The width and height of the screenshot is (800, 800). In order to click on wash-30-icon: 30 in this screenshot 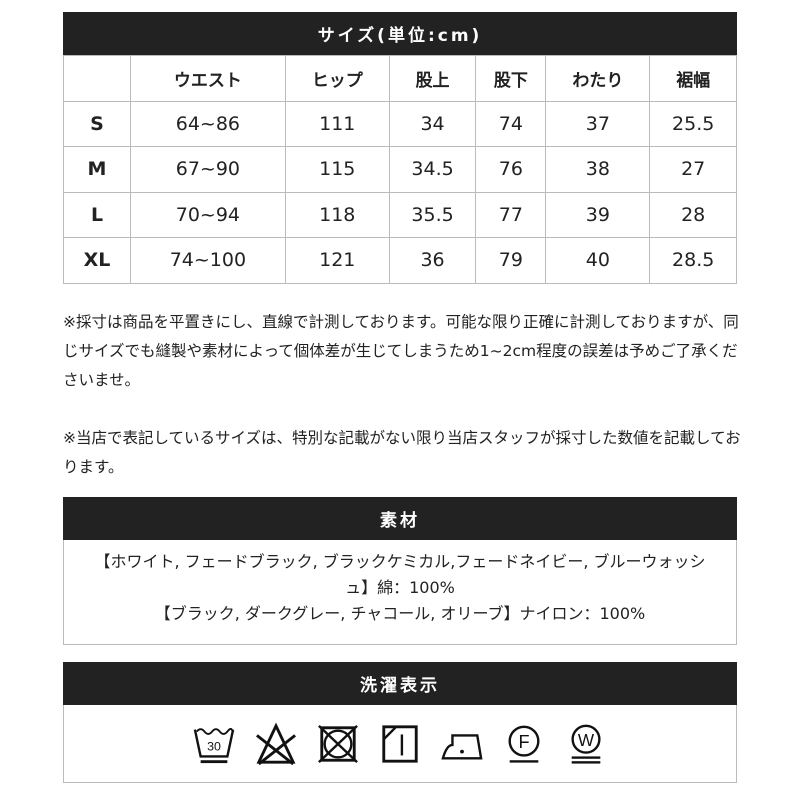, I will do `click(214, 745)`.